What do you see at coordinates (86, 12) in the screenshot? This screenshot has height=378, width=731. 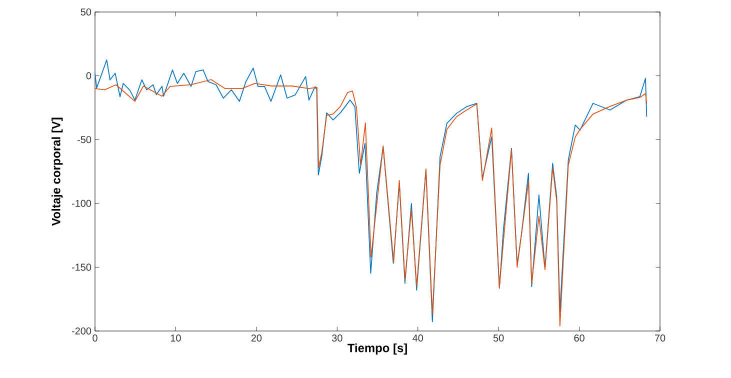 I see `y-tick-label: 50` at bounding box center [86, 12].